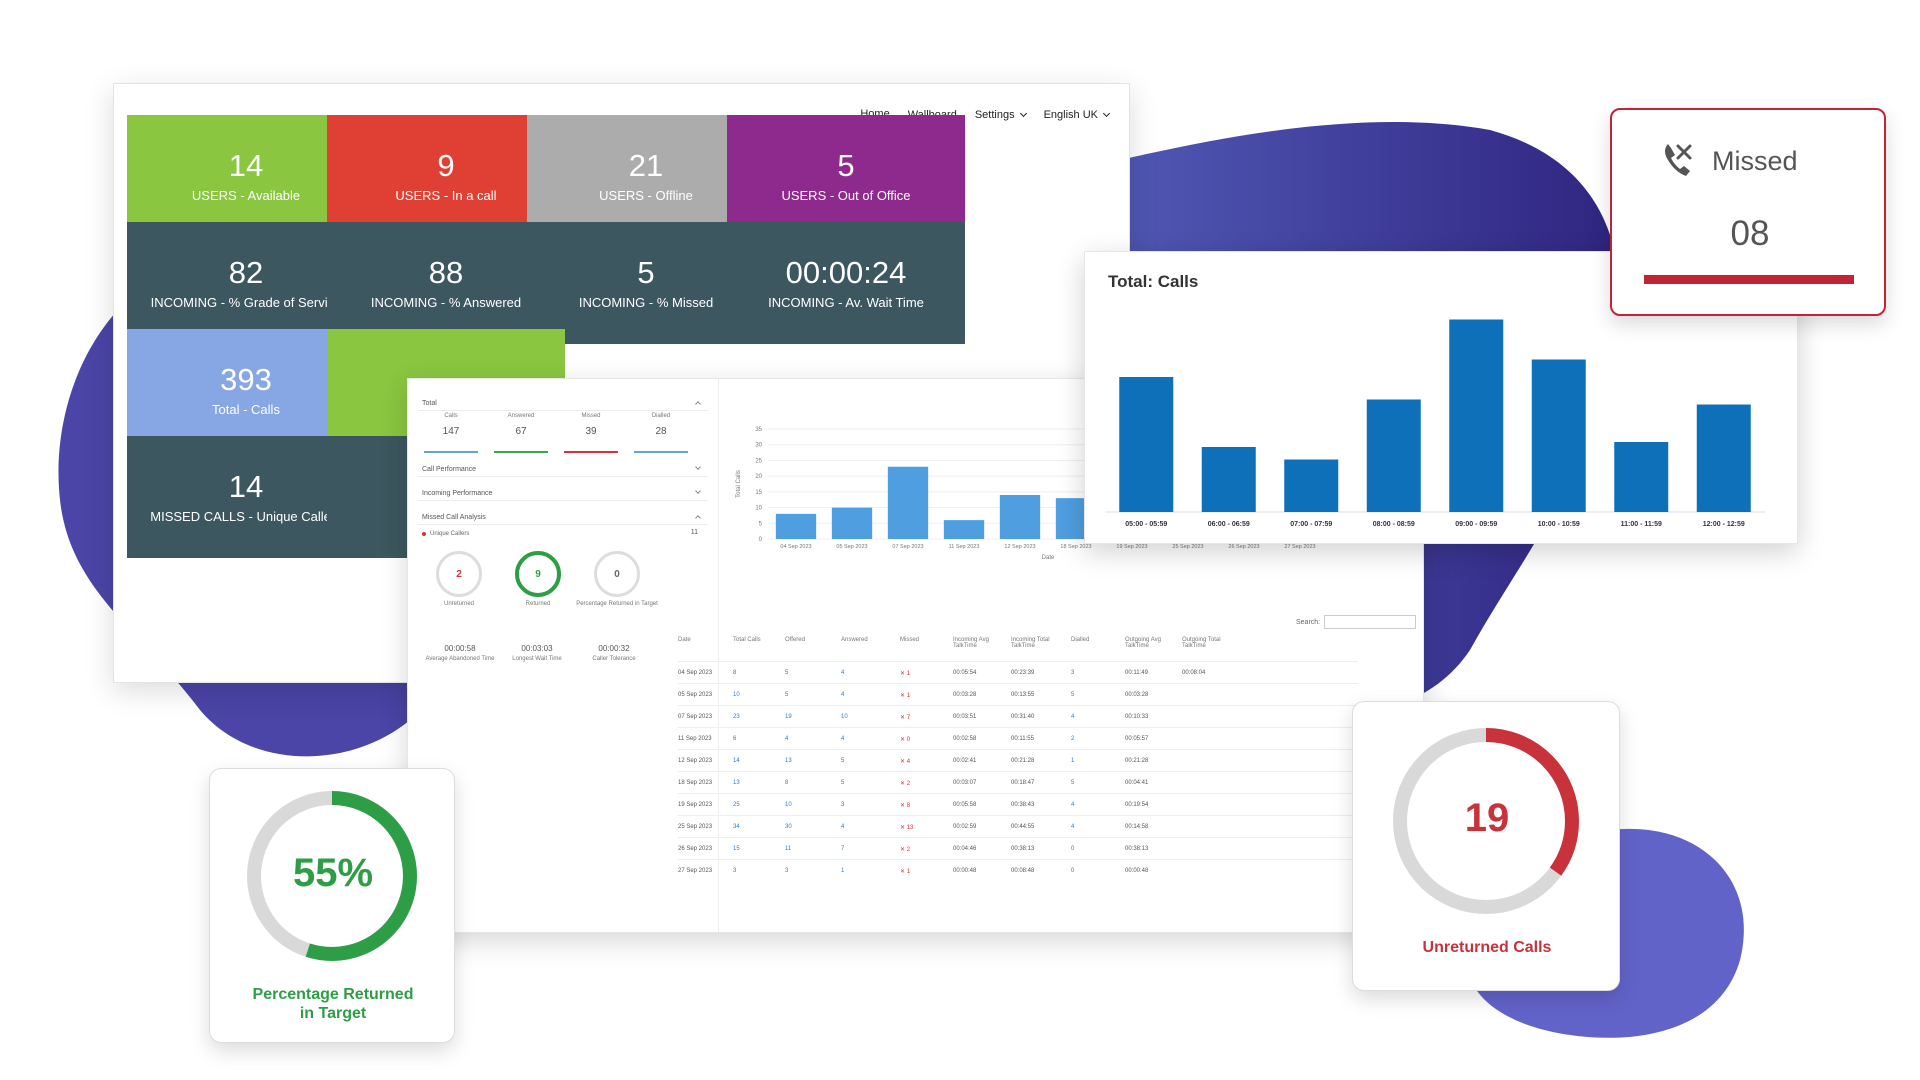  Describe the element at coordinates (1030, 643) in the screenshot. I see `table-header: Incoming Total TalkTime` at that location.